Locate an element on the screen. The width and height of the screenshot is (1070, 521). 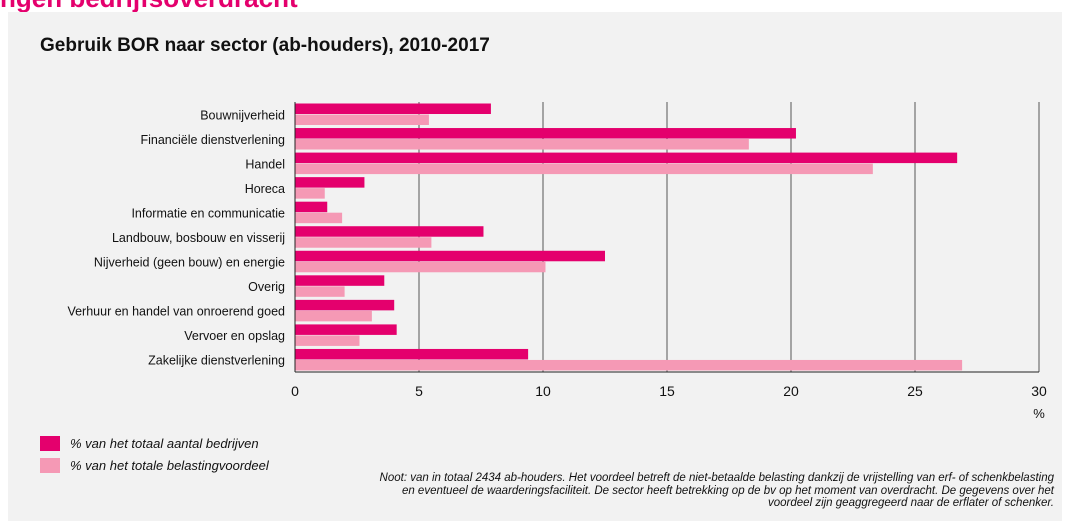
x-tick-label: 25 is located at coordinates (915, 391).